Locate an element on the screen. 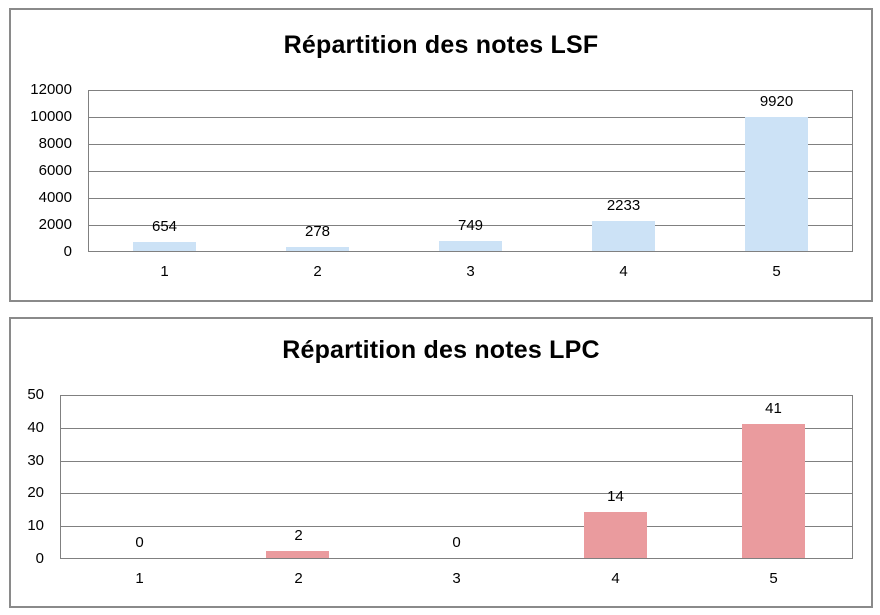  bar-value-label: 2 is located at coordinates (298, 535).